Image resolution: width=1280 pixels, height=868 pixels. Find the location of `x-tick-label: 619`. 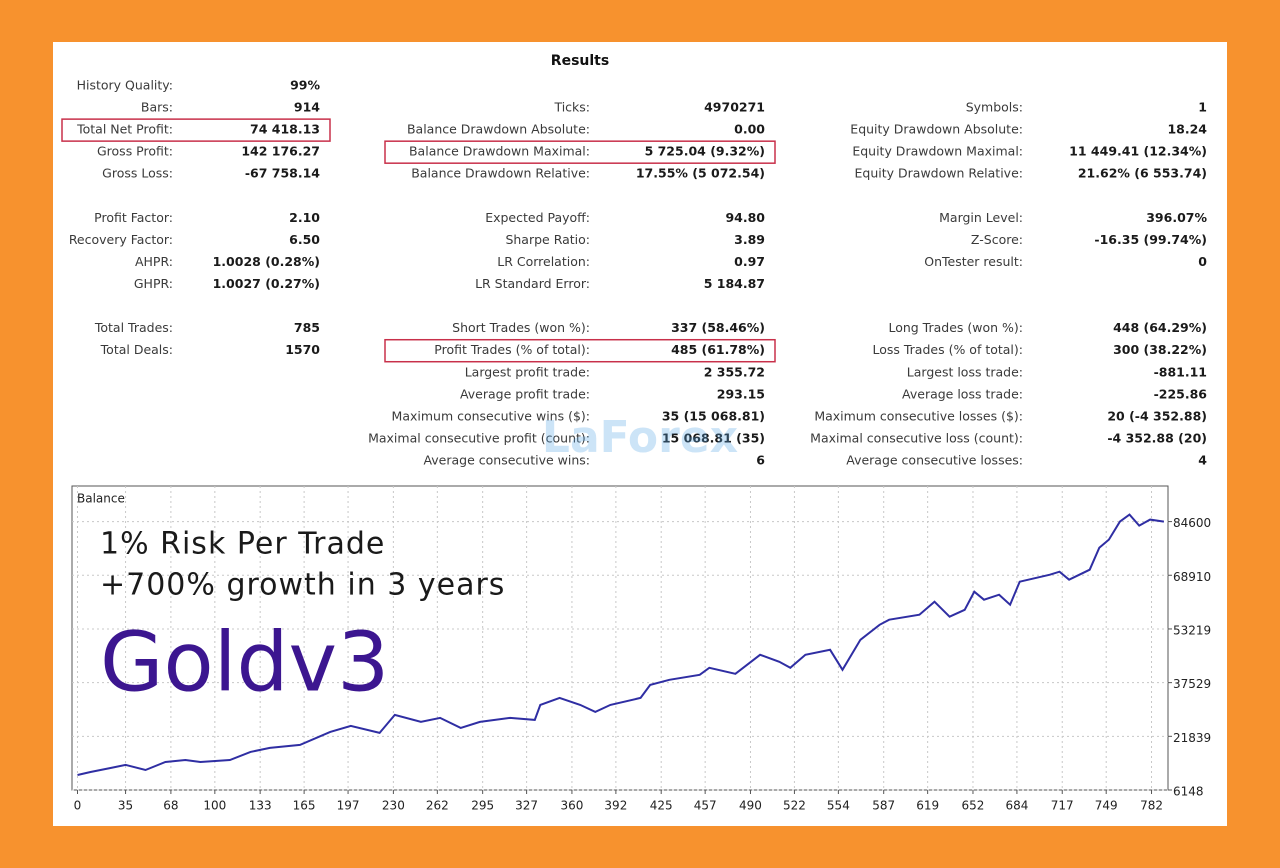

x-tick-label: 619 is located at coordinates (927, 806).